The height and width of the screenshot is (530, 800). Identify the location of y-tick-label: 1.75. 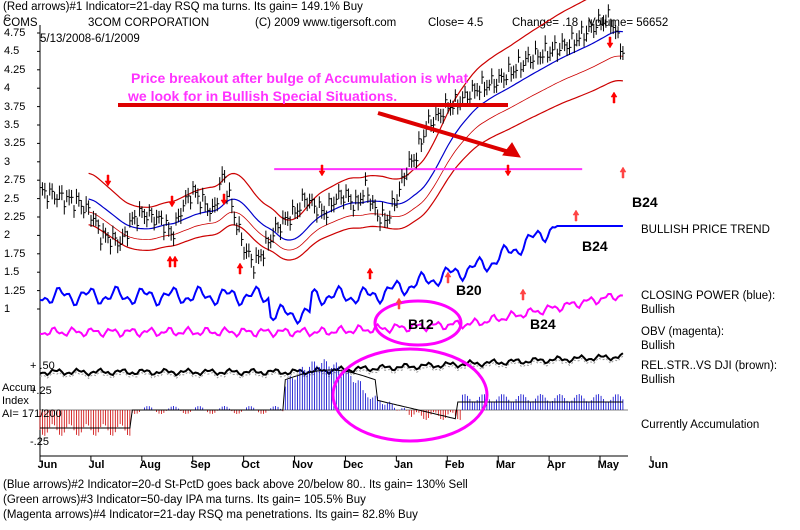
(15, 253).